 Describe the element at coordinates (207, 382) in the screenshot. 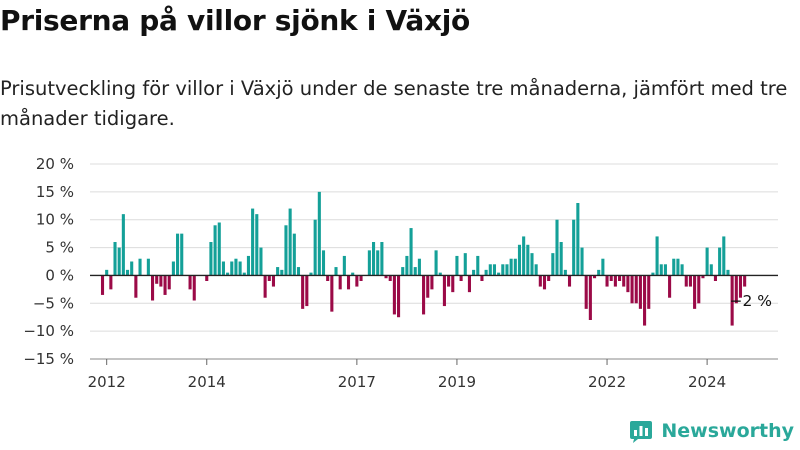

I see `x-tick-label: 2014` at that location.